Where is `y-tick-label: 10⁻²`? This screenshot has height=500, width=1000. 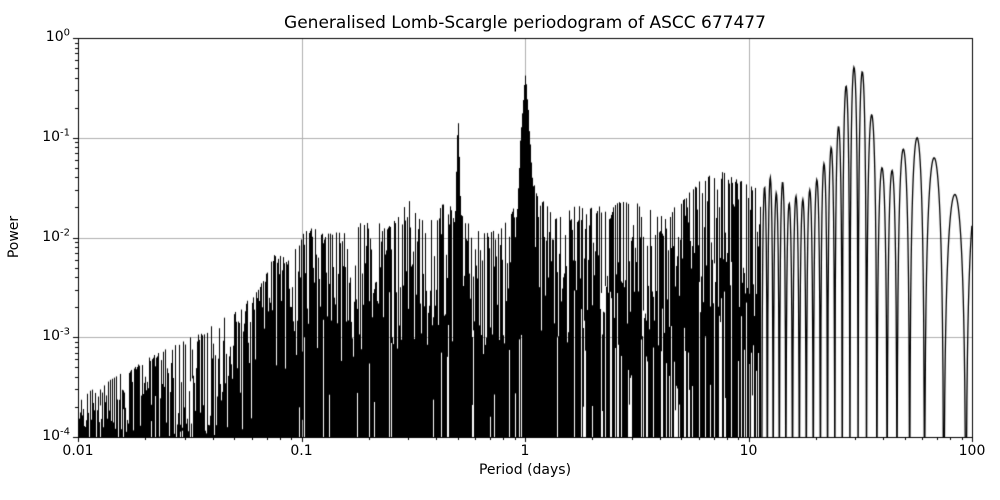
y-tick-label: 10⁻² is located at coordinates (56, 235).